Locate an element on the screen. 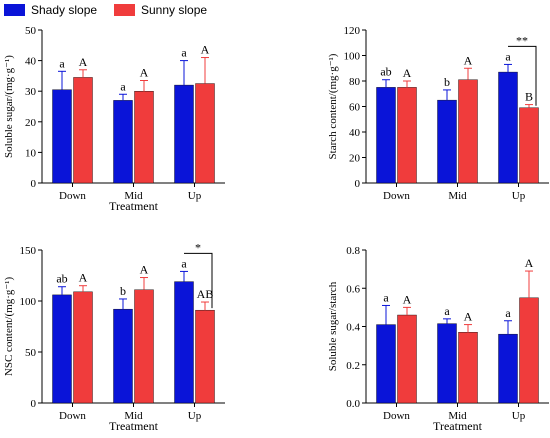 Image resolution: width=550 pixels, height=438 pixels. y-tick-label: 30 is located at coordinates (31, 92).